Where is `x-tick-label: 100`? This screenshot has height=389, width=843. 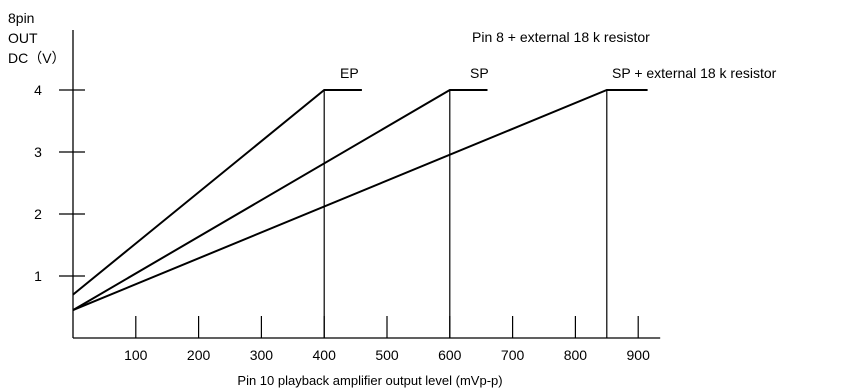 x-tick-label: 100 is located at coordinates (136, 355).